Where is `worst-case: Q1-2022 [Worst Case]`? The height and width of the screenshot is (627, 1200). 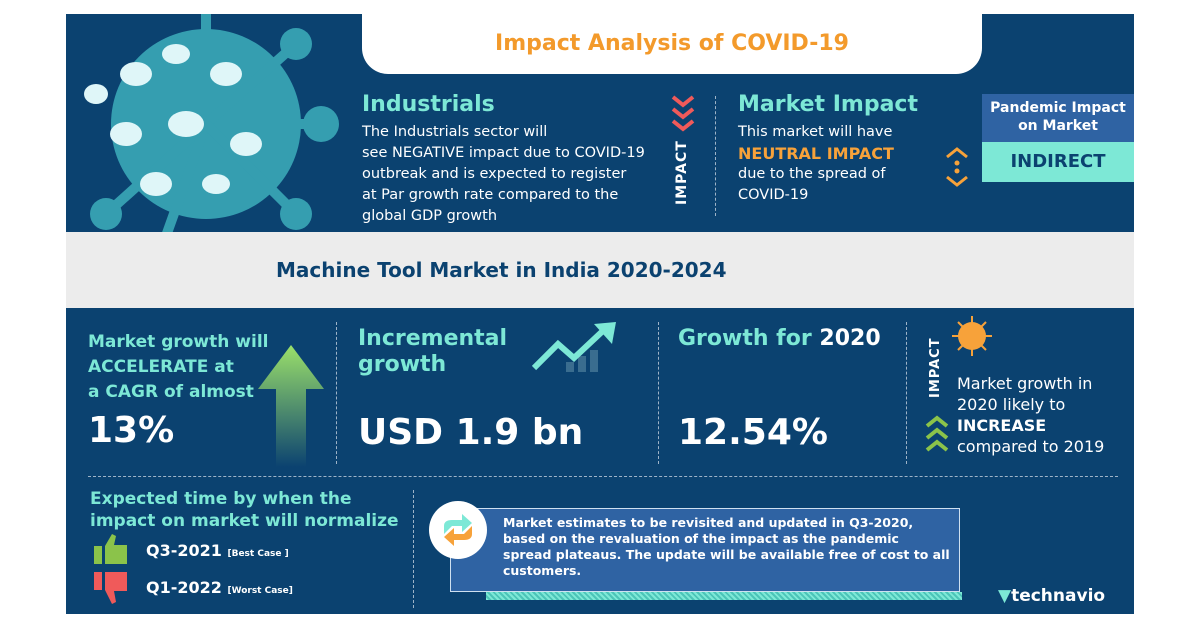 worst-case: Q1-2022 [Worst Case] is located at coordinates (219, 587).